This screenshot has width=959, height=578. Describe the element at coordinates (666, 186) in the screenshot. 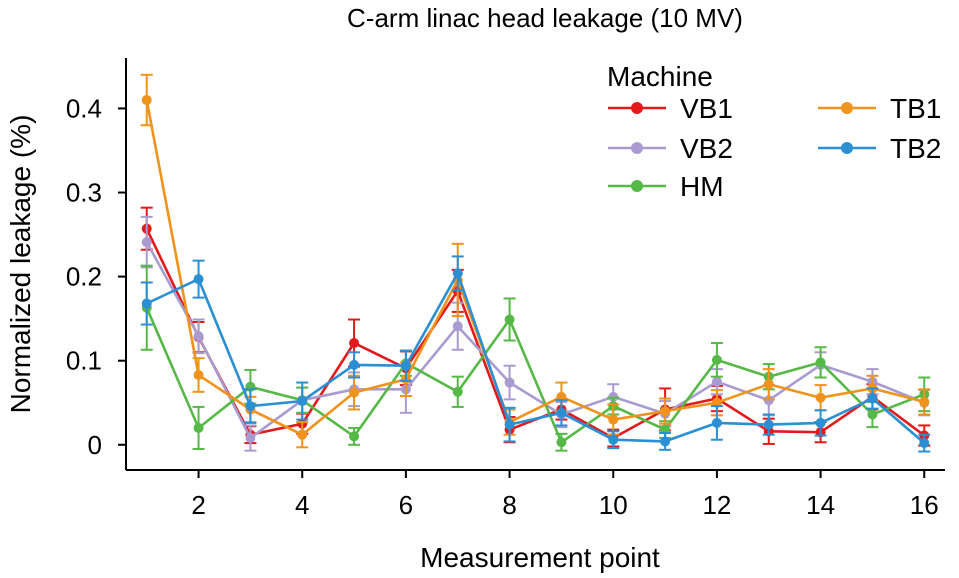

I see `legend-entry-hm: HM` at that location.